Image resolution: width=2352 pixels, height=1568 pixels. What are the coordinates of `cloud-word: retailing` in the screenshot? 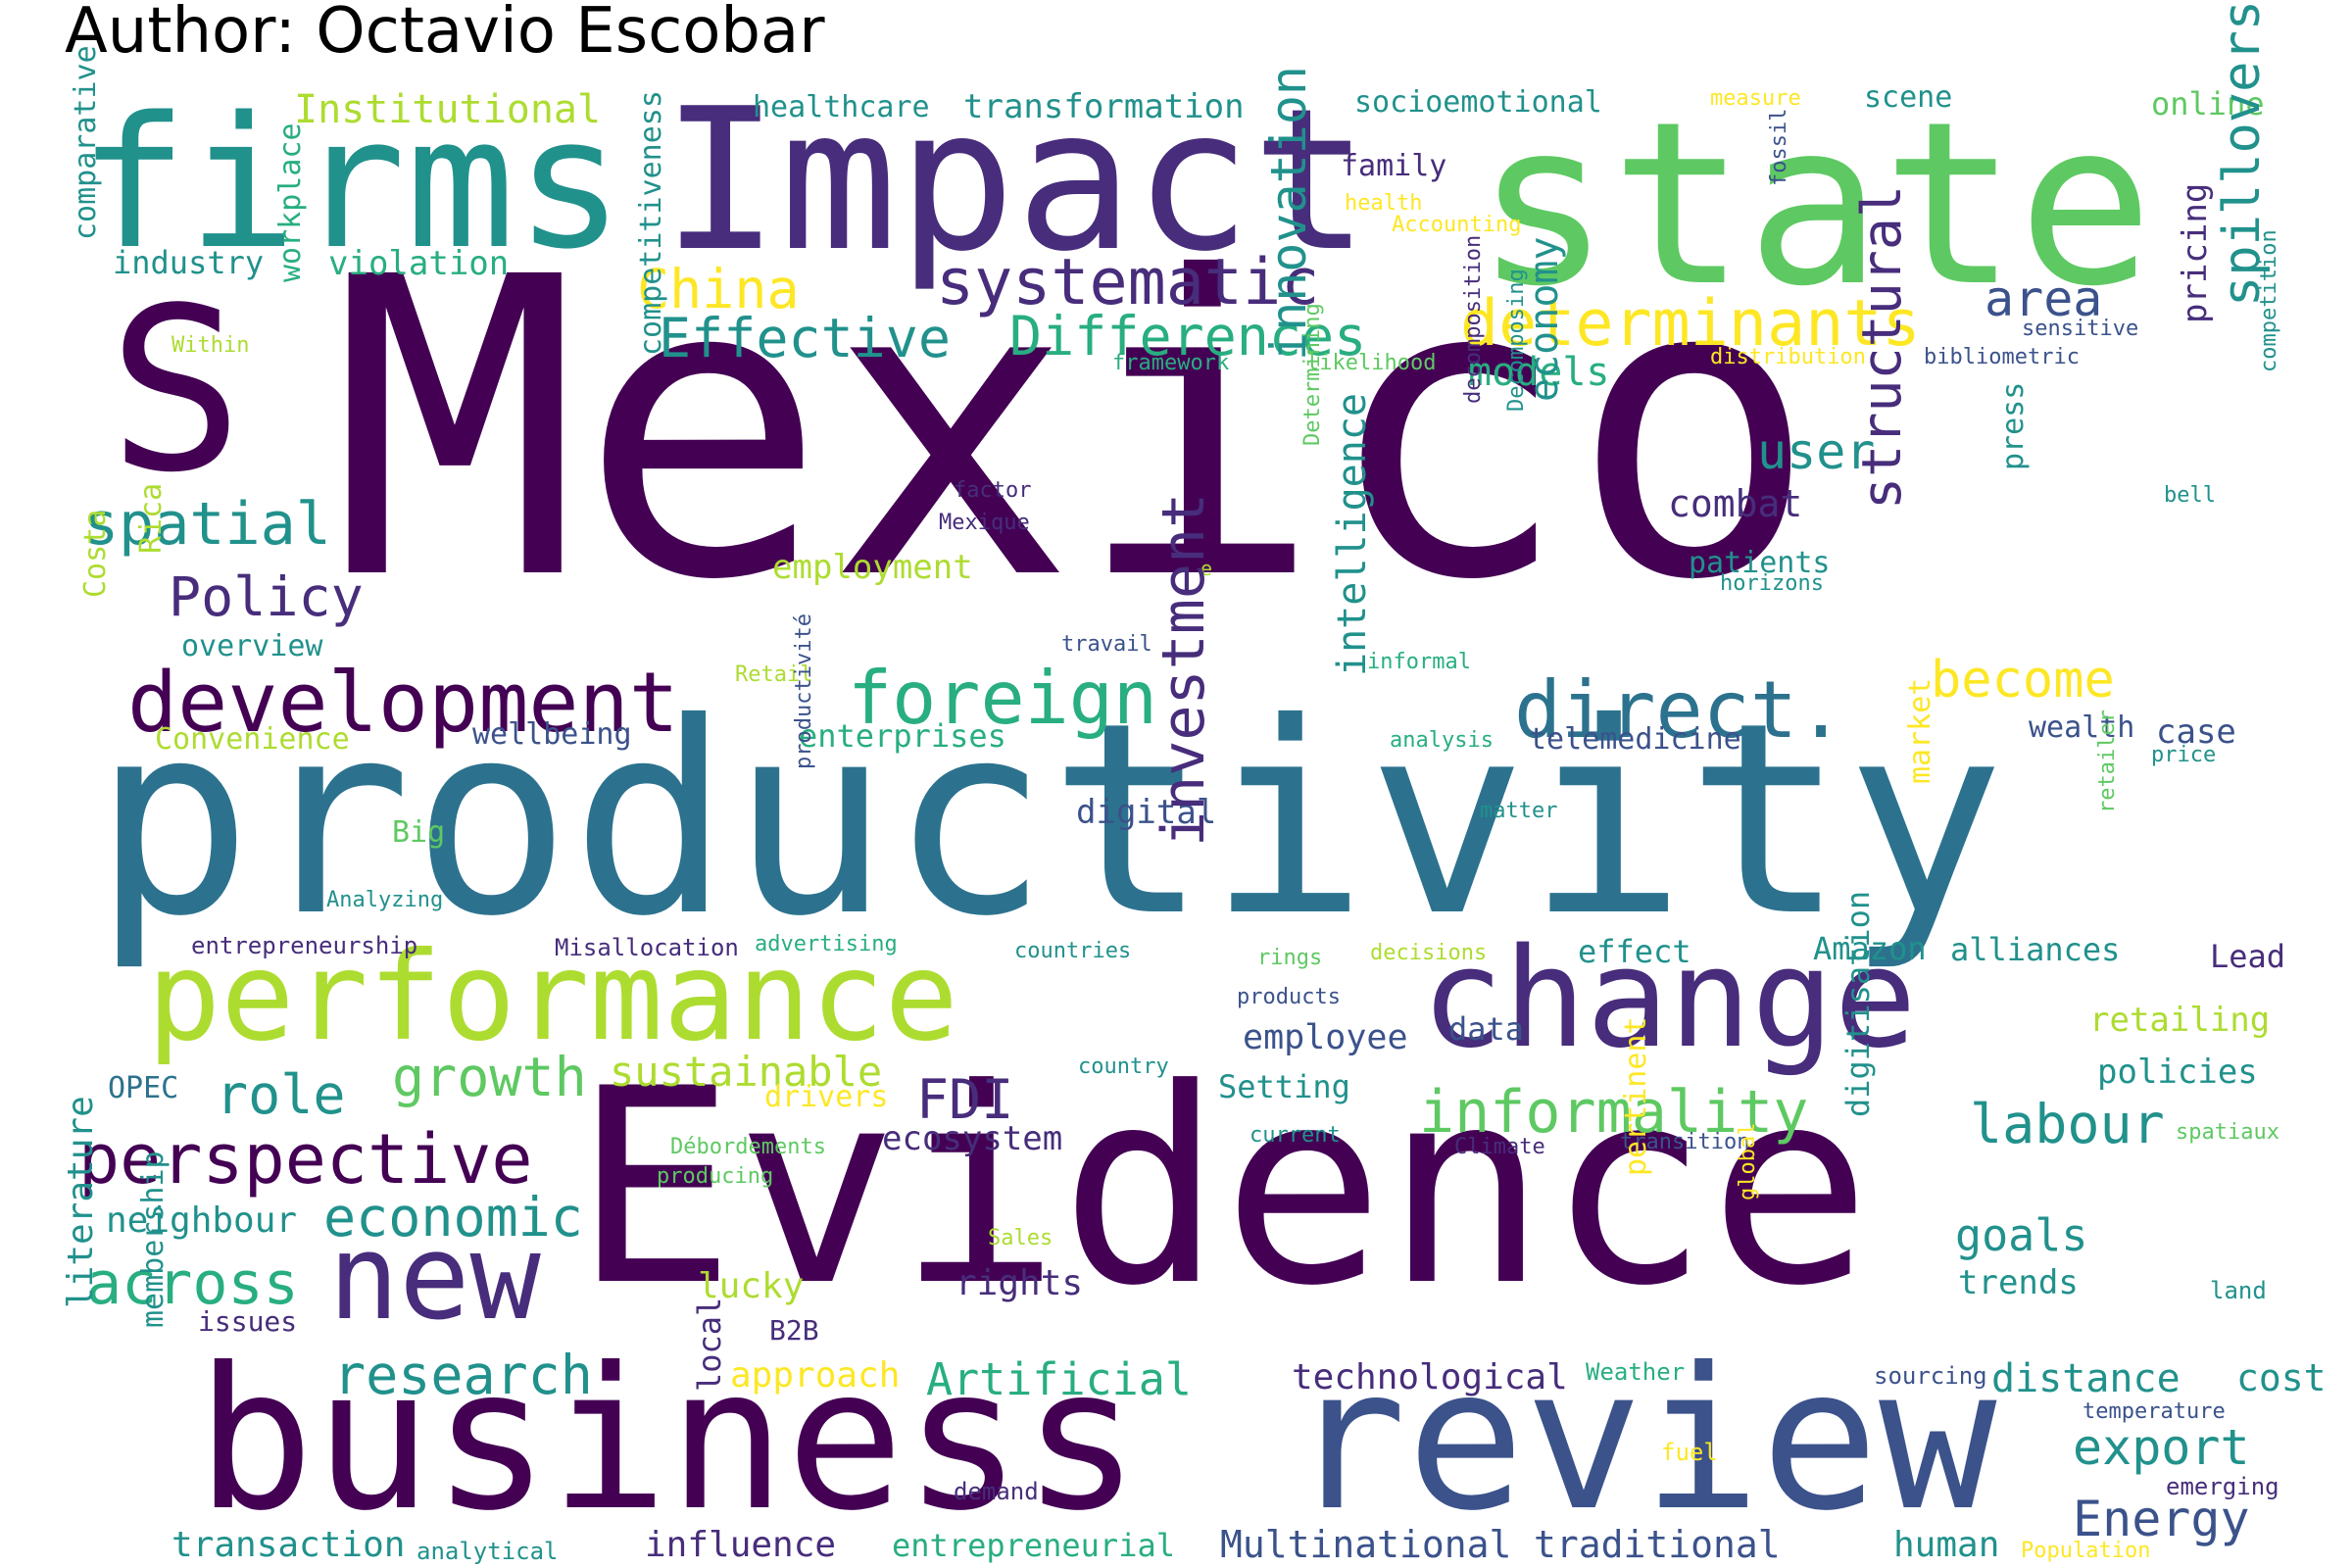 It's located at (2180, 1020).